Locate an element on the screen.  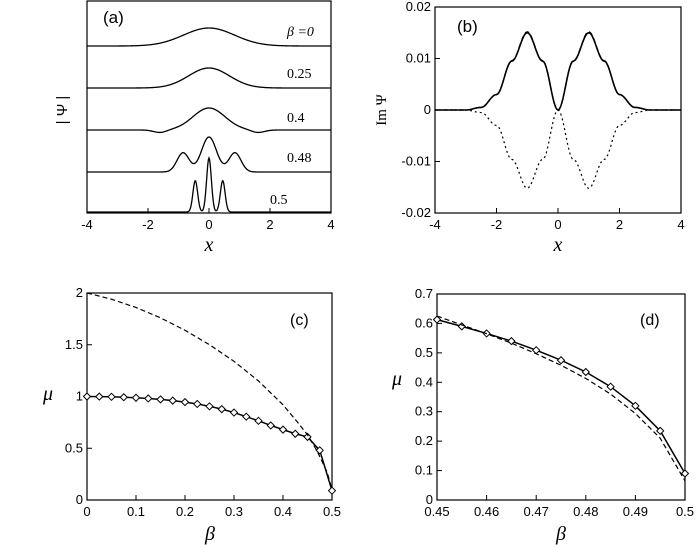
panel-b-series-solid-line is located at coordinates (558, 71).